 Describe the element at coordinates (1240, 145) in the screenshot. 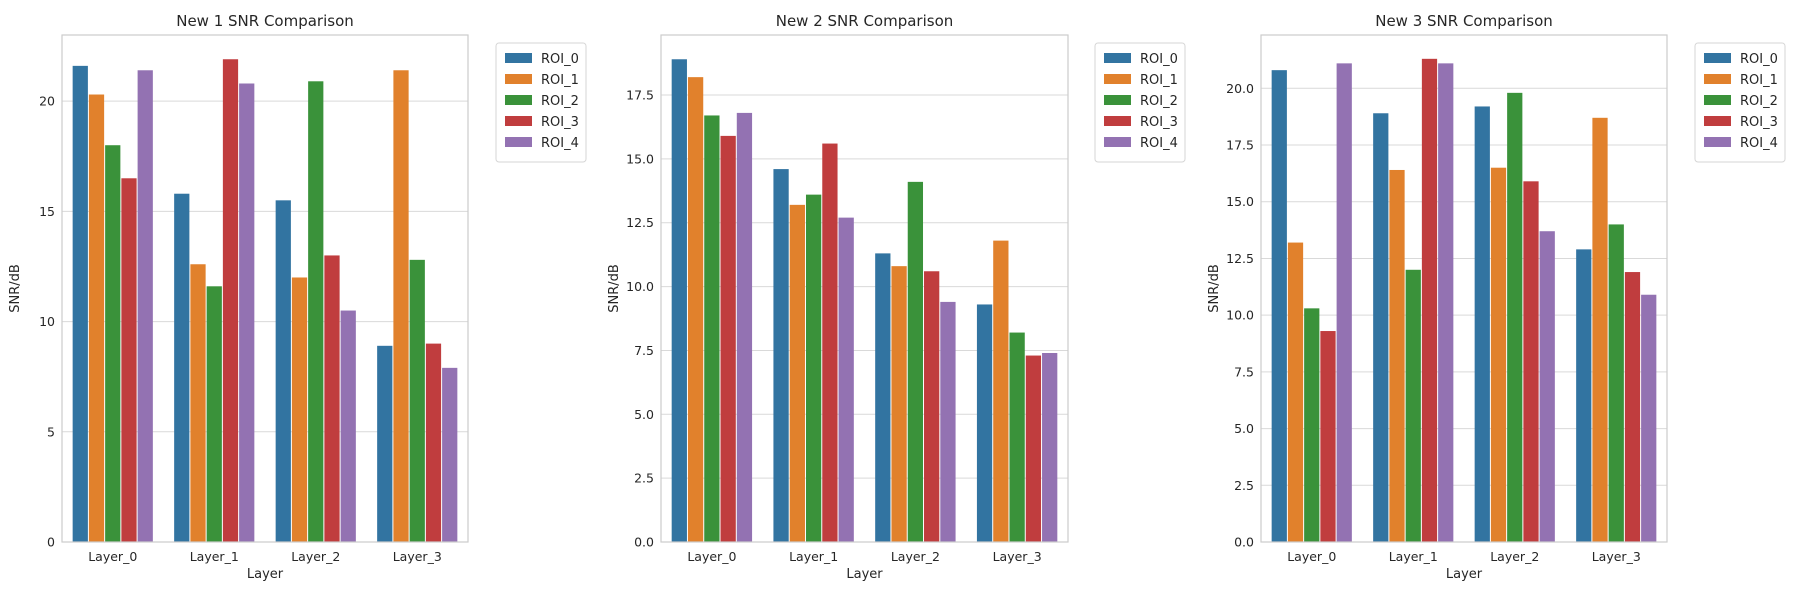

I see `y-tick-label: 17.5` at that location.